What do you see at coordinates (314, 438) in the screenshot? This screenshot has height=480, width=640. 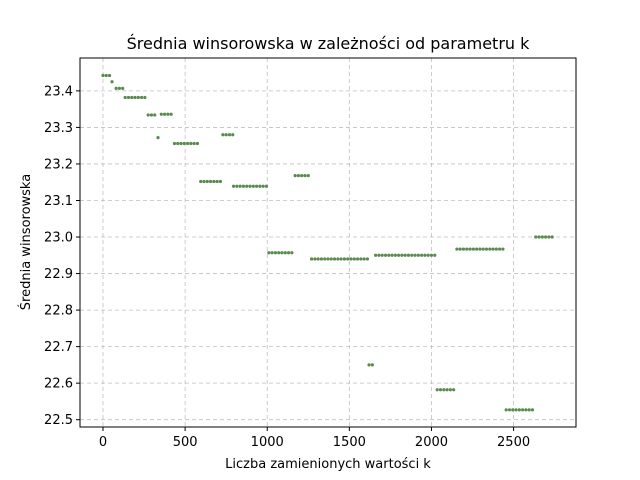 I see `x-ticks: 0 500 1000 1500 2000 2500` at bounding box center [314, 438].